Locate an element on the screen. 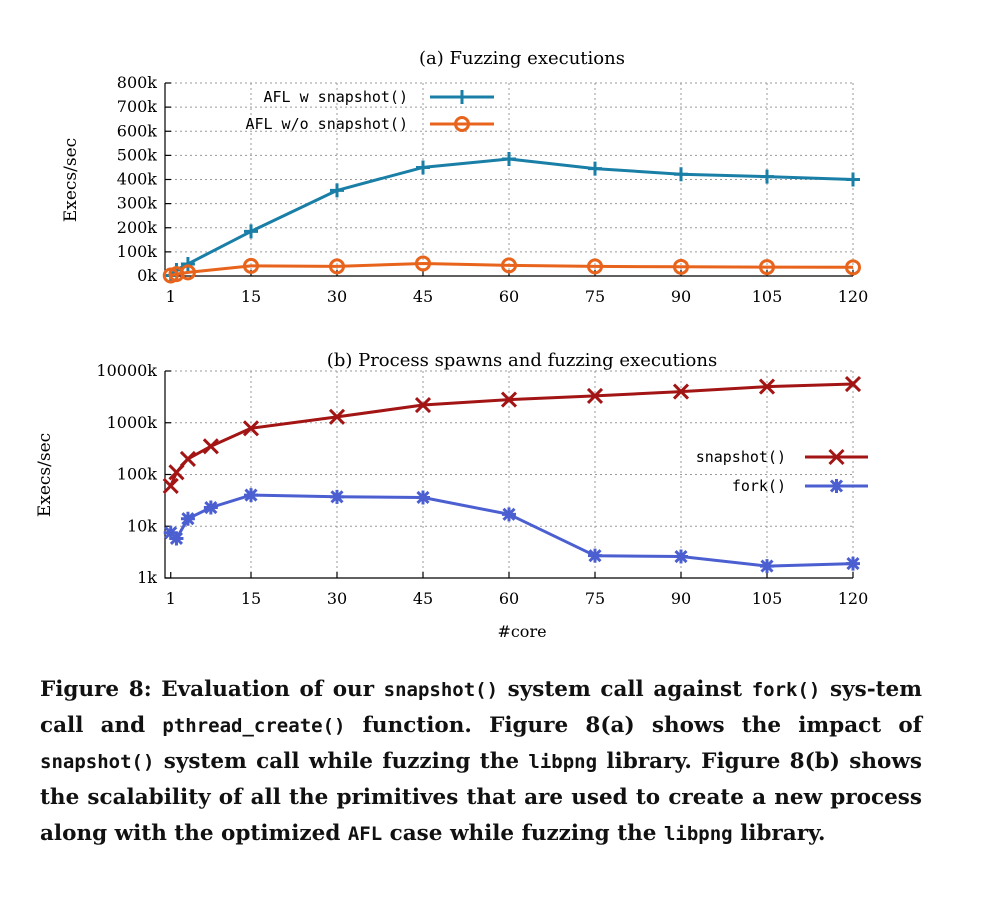  y-tick-label: 1000k is located at coordinates (132, 422).